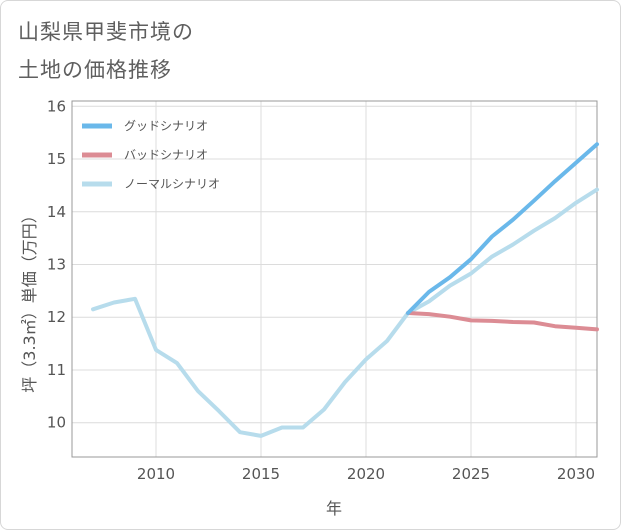  I want to click on chart-title-line2: 土地の価格推移, so click(95, 70).